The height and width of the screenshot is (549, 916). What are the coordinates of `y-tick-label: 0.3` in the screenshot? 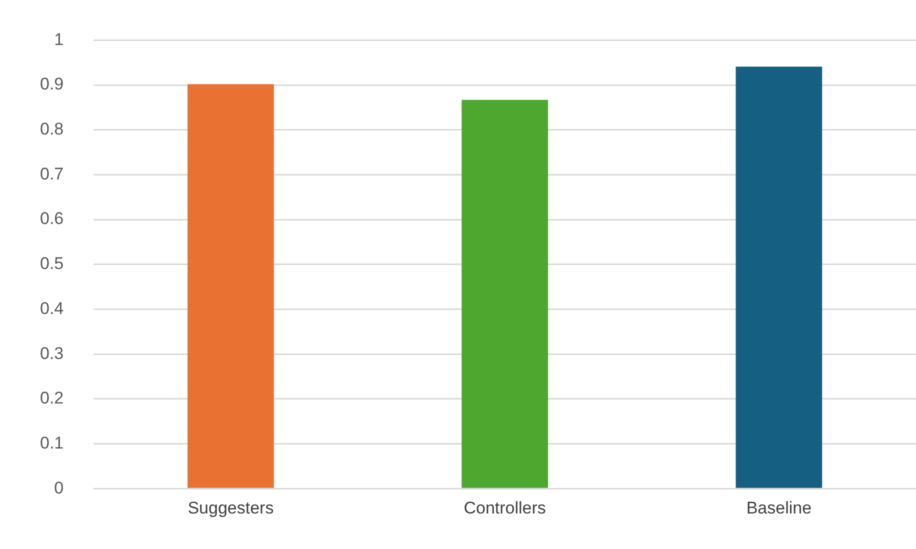 It's located at (52, 353).